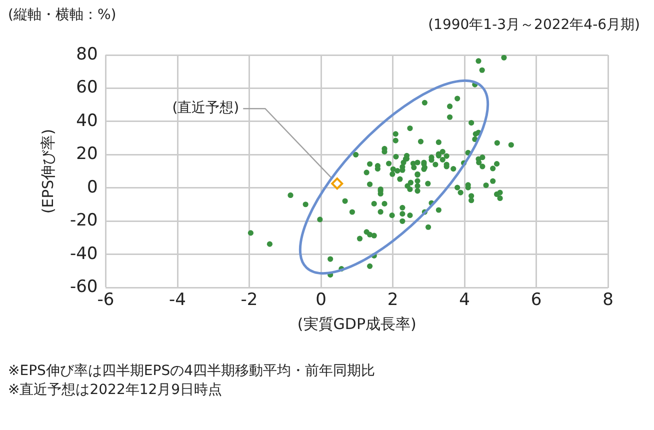 Image resolution: width=654 pixels, height=430 pixels. Describe the element at coordinates (105, 300) in the screenshot. I see `x-tick-label: -6` at that location.